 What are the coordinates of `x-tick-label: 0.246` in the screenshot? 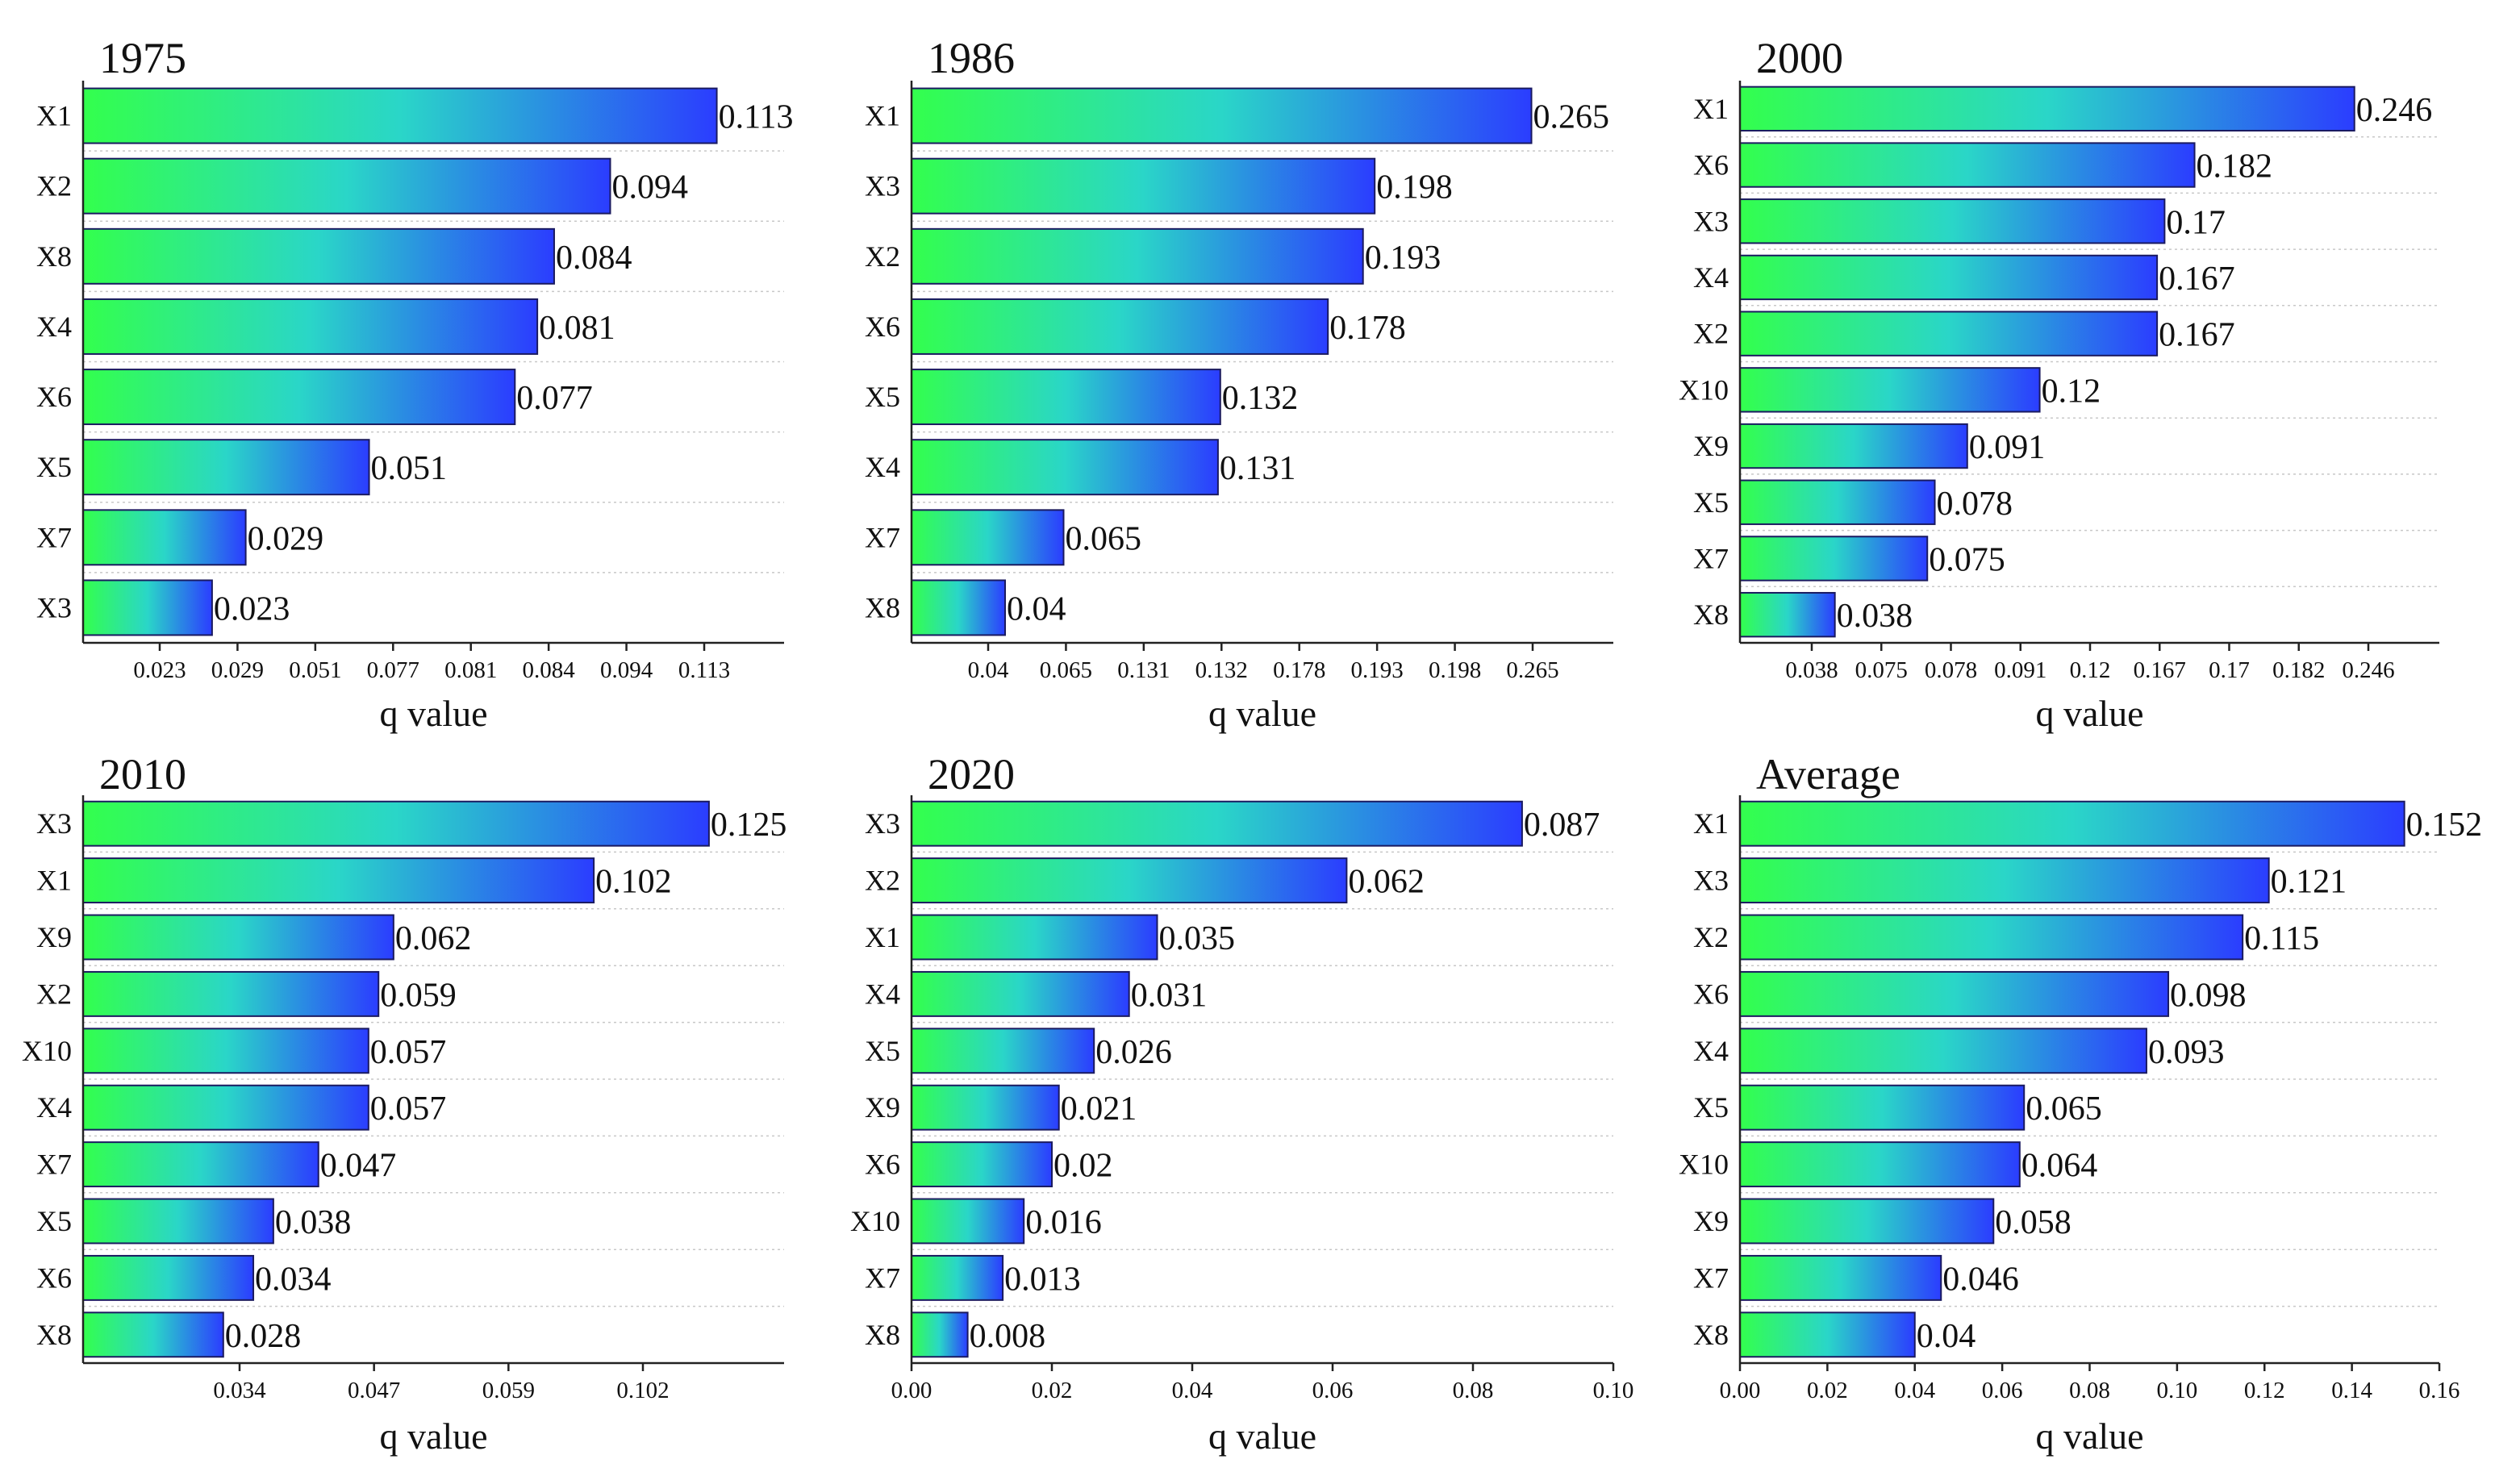 It's located at (2368, 670).